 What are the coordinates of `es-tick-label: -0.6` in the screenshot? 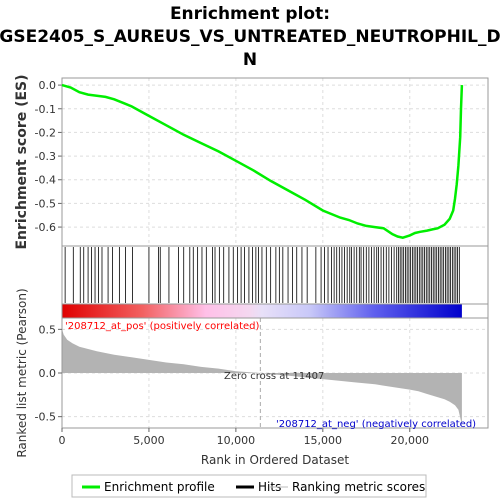 It's located at (45, 227).